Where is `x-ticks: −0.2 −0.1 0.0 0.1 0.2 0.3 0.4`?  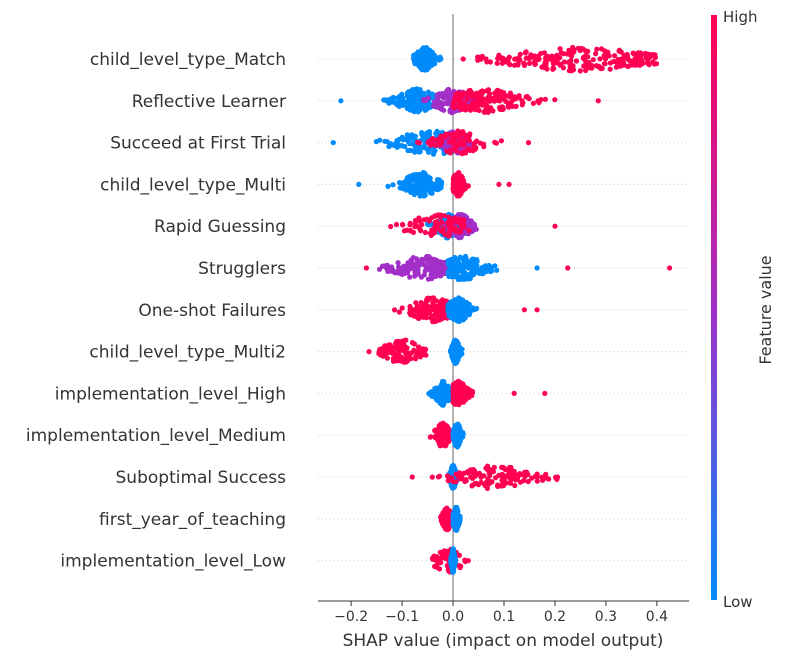
x-ticks: −0.2 −0.1 0.0 0.1 0.2 0.3 0.4 is located at coordinates (501, 613).